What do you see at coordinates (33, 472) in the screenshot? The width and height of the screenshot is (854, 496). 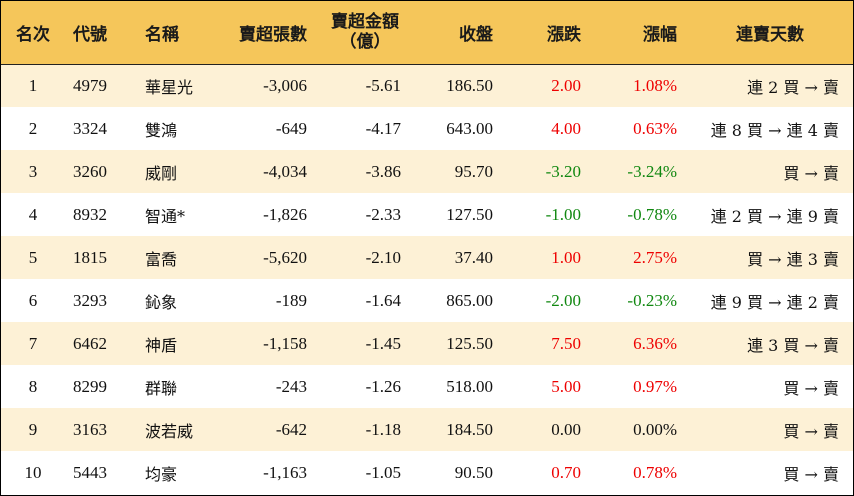 I see `cell-rank: 10` at bounding box center [33, 472].